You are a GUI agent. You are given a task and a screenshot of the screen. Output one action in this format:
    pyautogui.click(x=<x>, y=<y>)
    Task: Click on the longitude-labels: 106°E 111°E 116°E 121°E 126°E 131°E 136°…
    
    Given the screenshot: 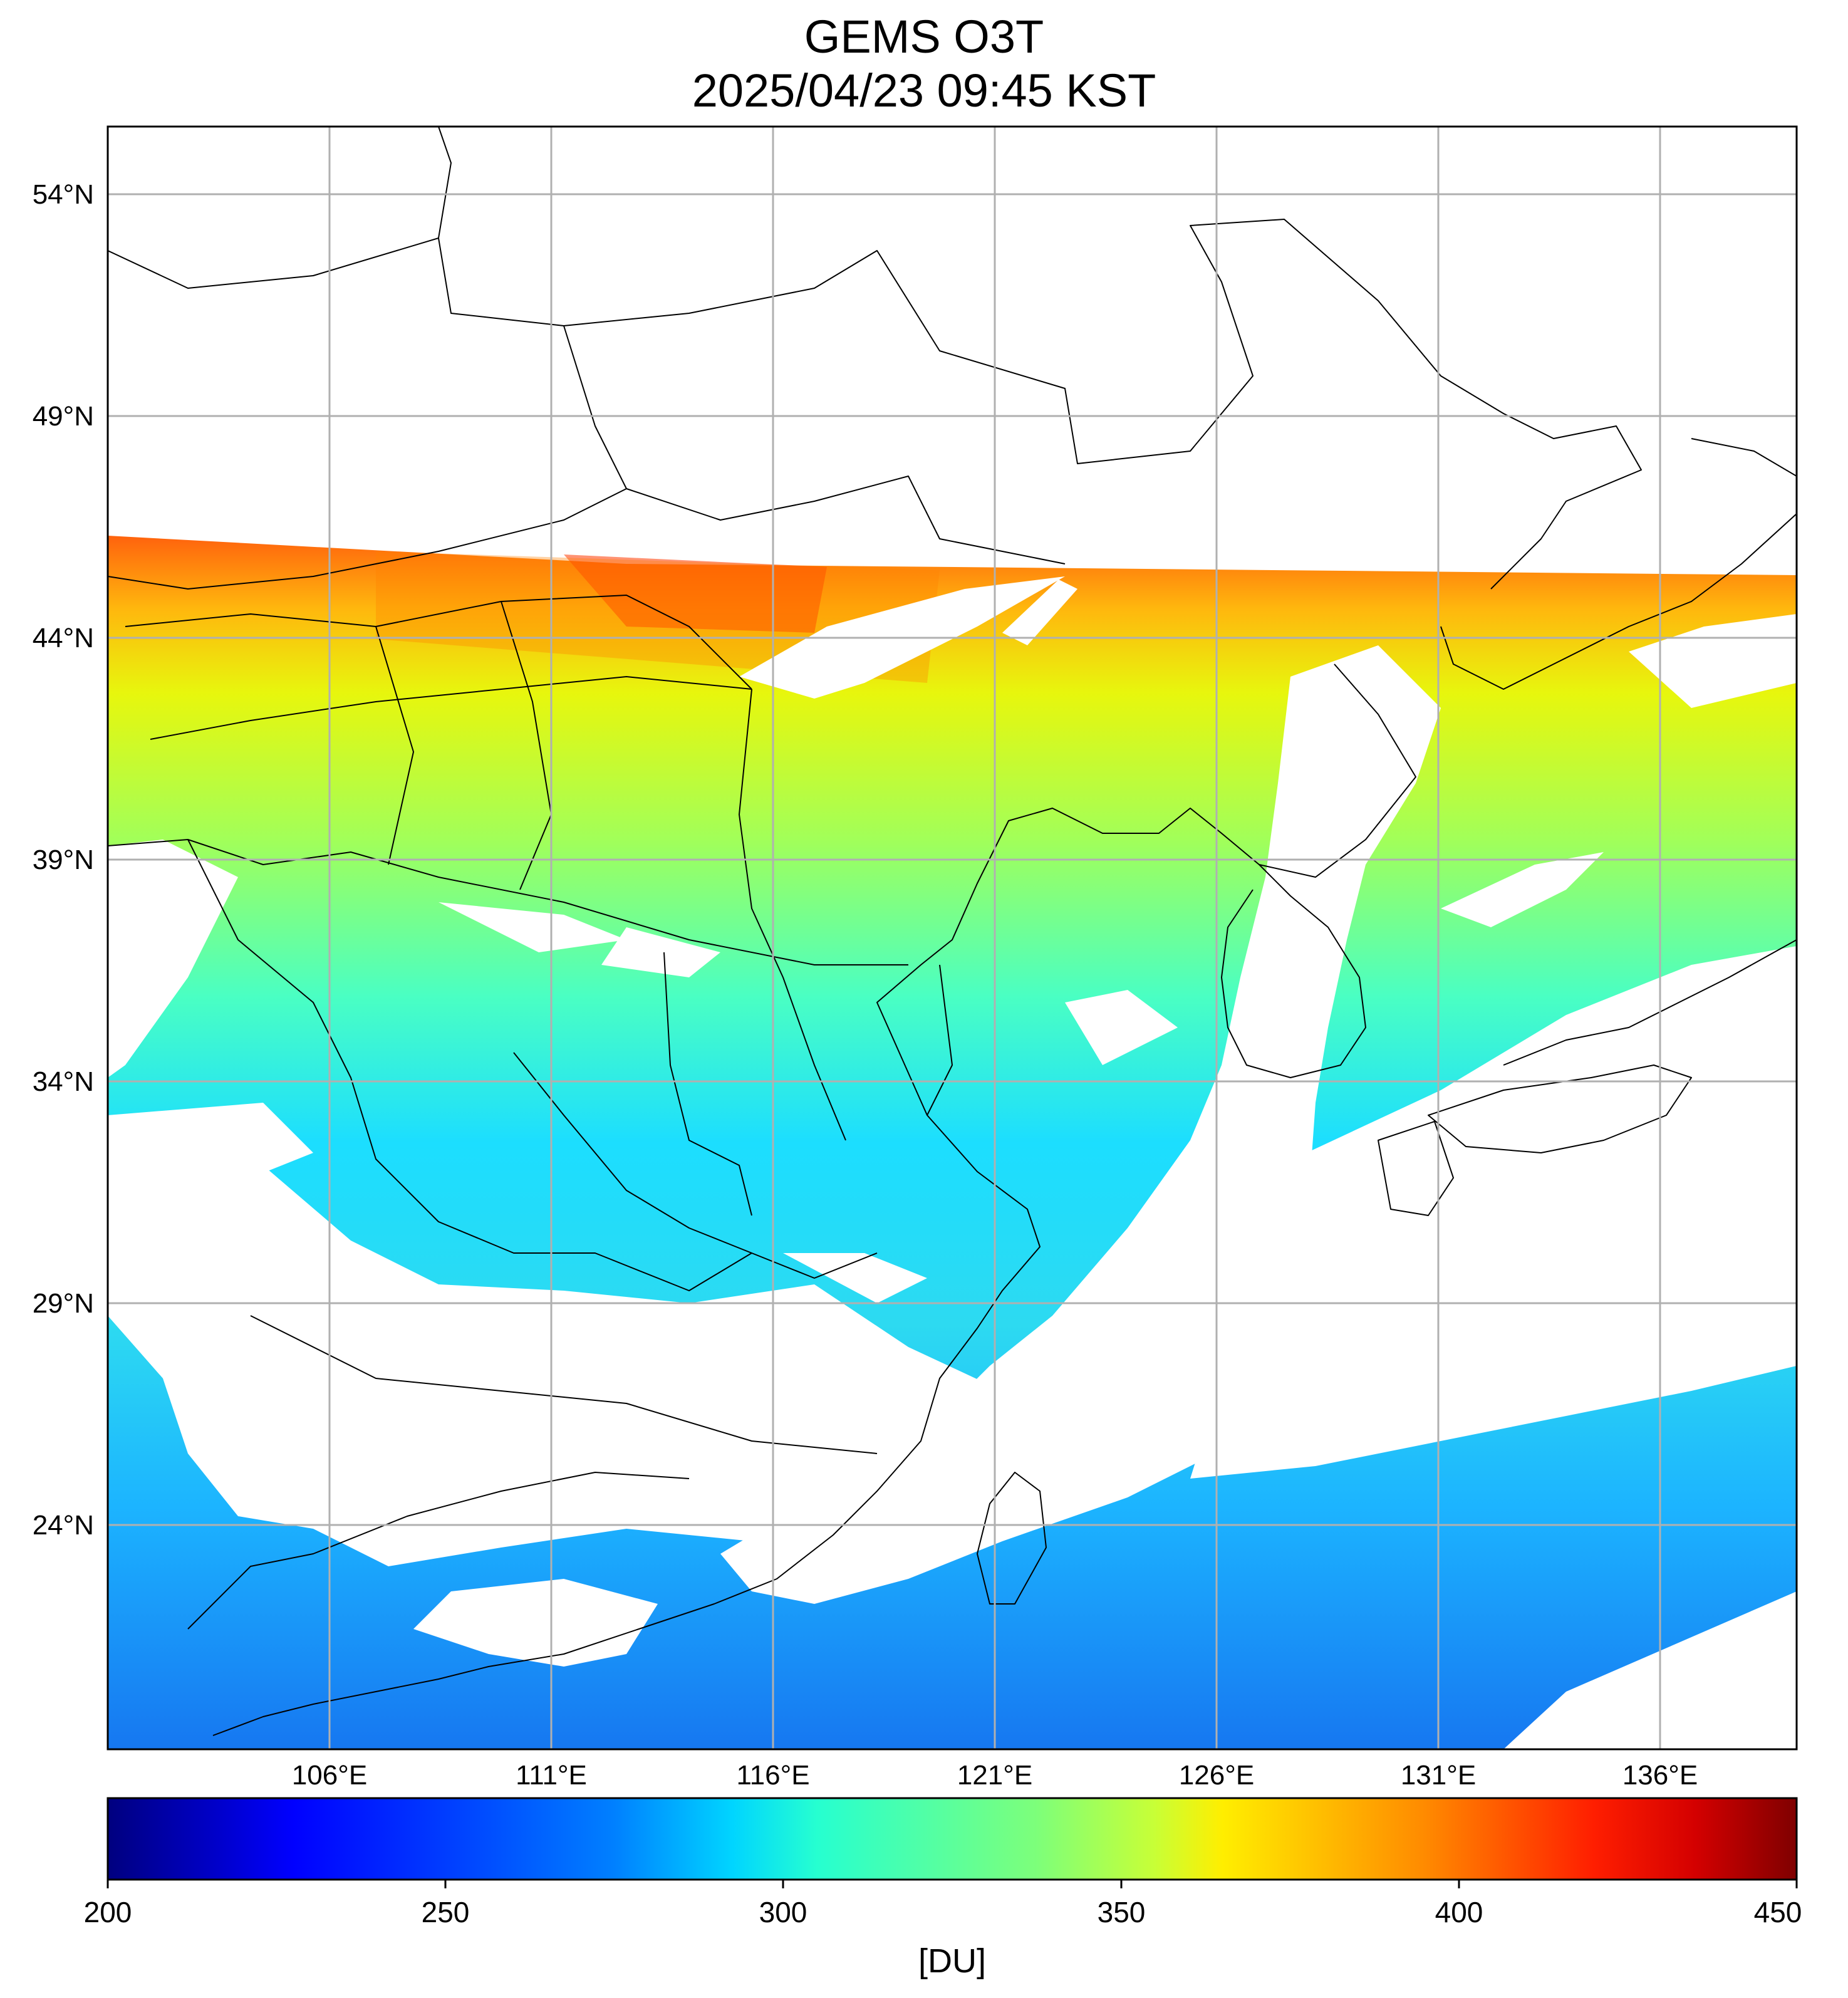 What is the action you would take?
    pyautogui.click(x=995, y=1776)
    